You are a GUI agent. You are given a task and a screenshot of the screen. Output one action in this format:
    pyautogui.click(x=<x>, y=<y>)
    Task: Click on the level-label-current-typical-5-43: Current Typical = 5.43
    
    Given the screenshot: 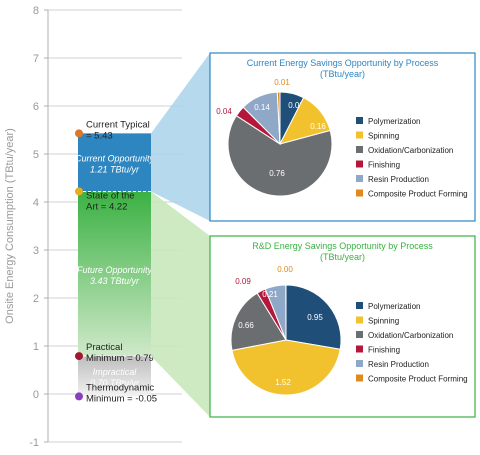 What is the action you would take?
    pyautogui.click(x=118, y=130)
    